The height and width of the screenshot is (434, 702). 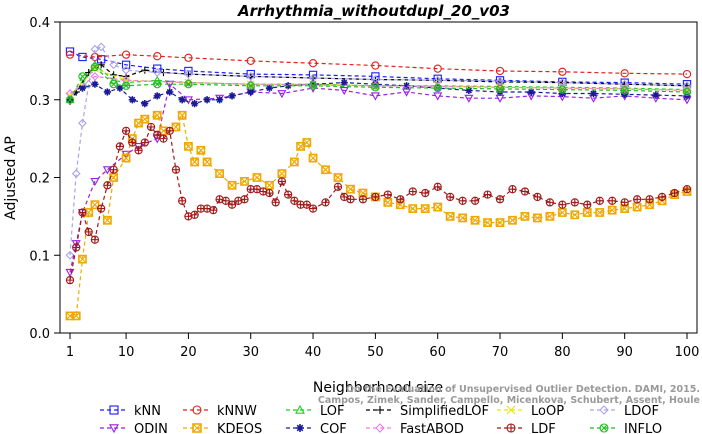 I want to click on series-inflo, so click(x=378, y=83).